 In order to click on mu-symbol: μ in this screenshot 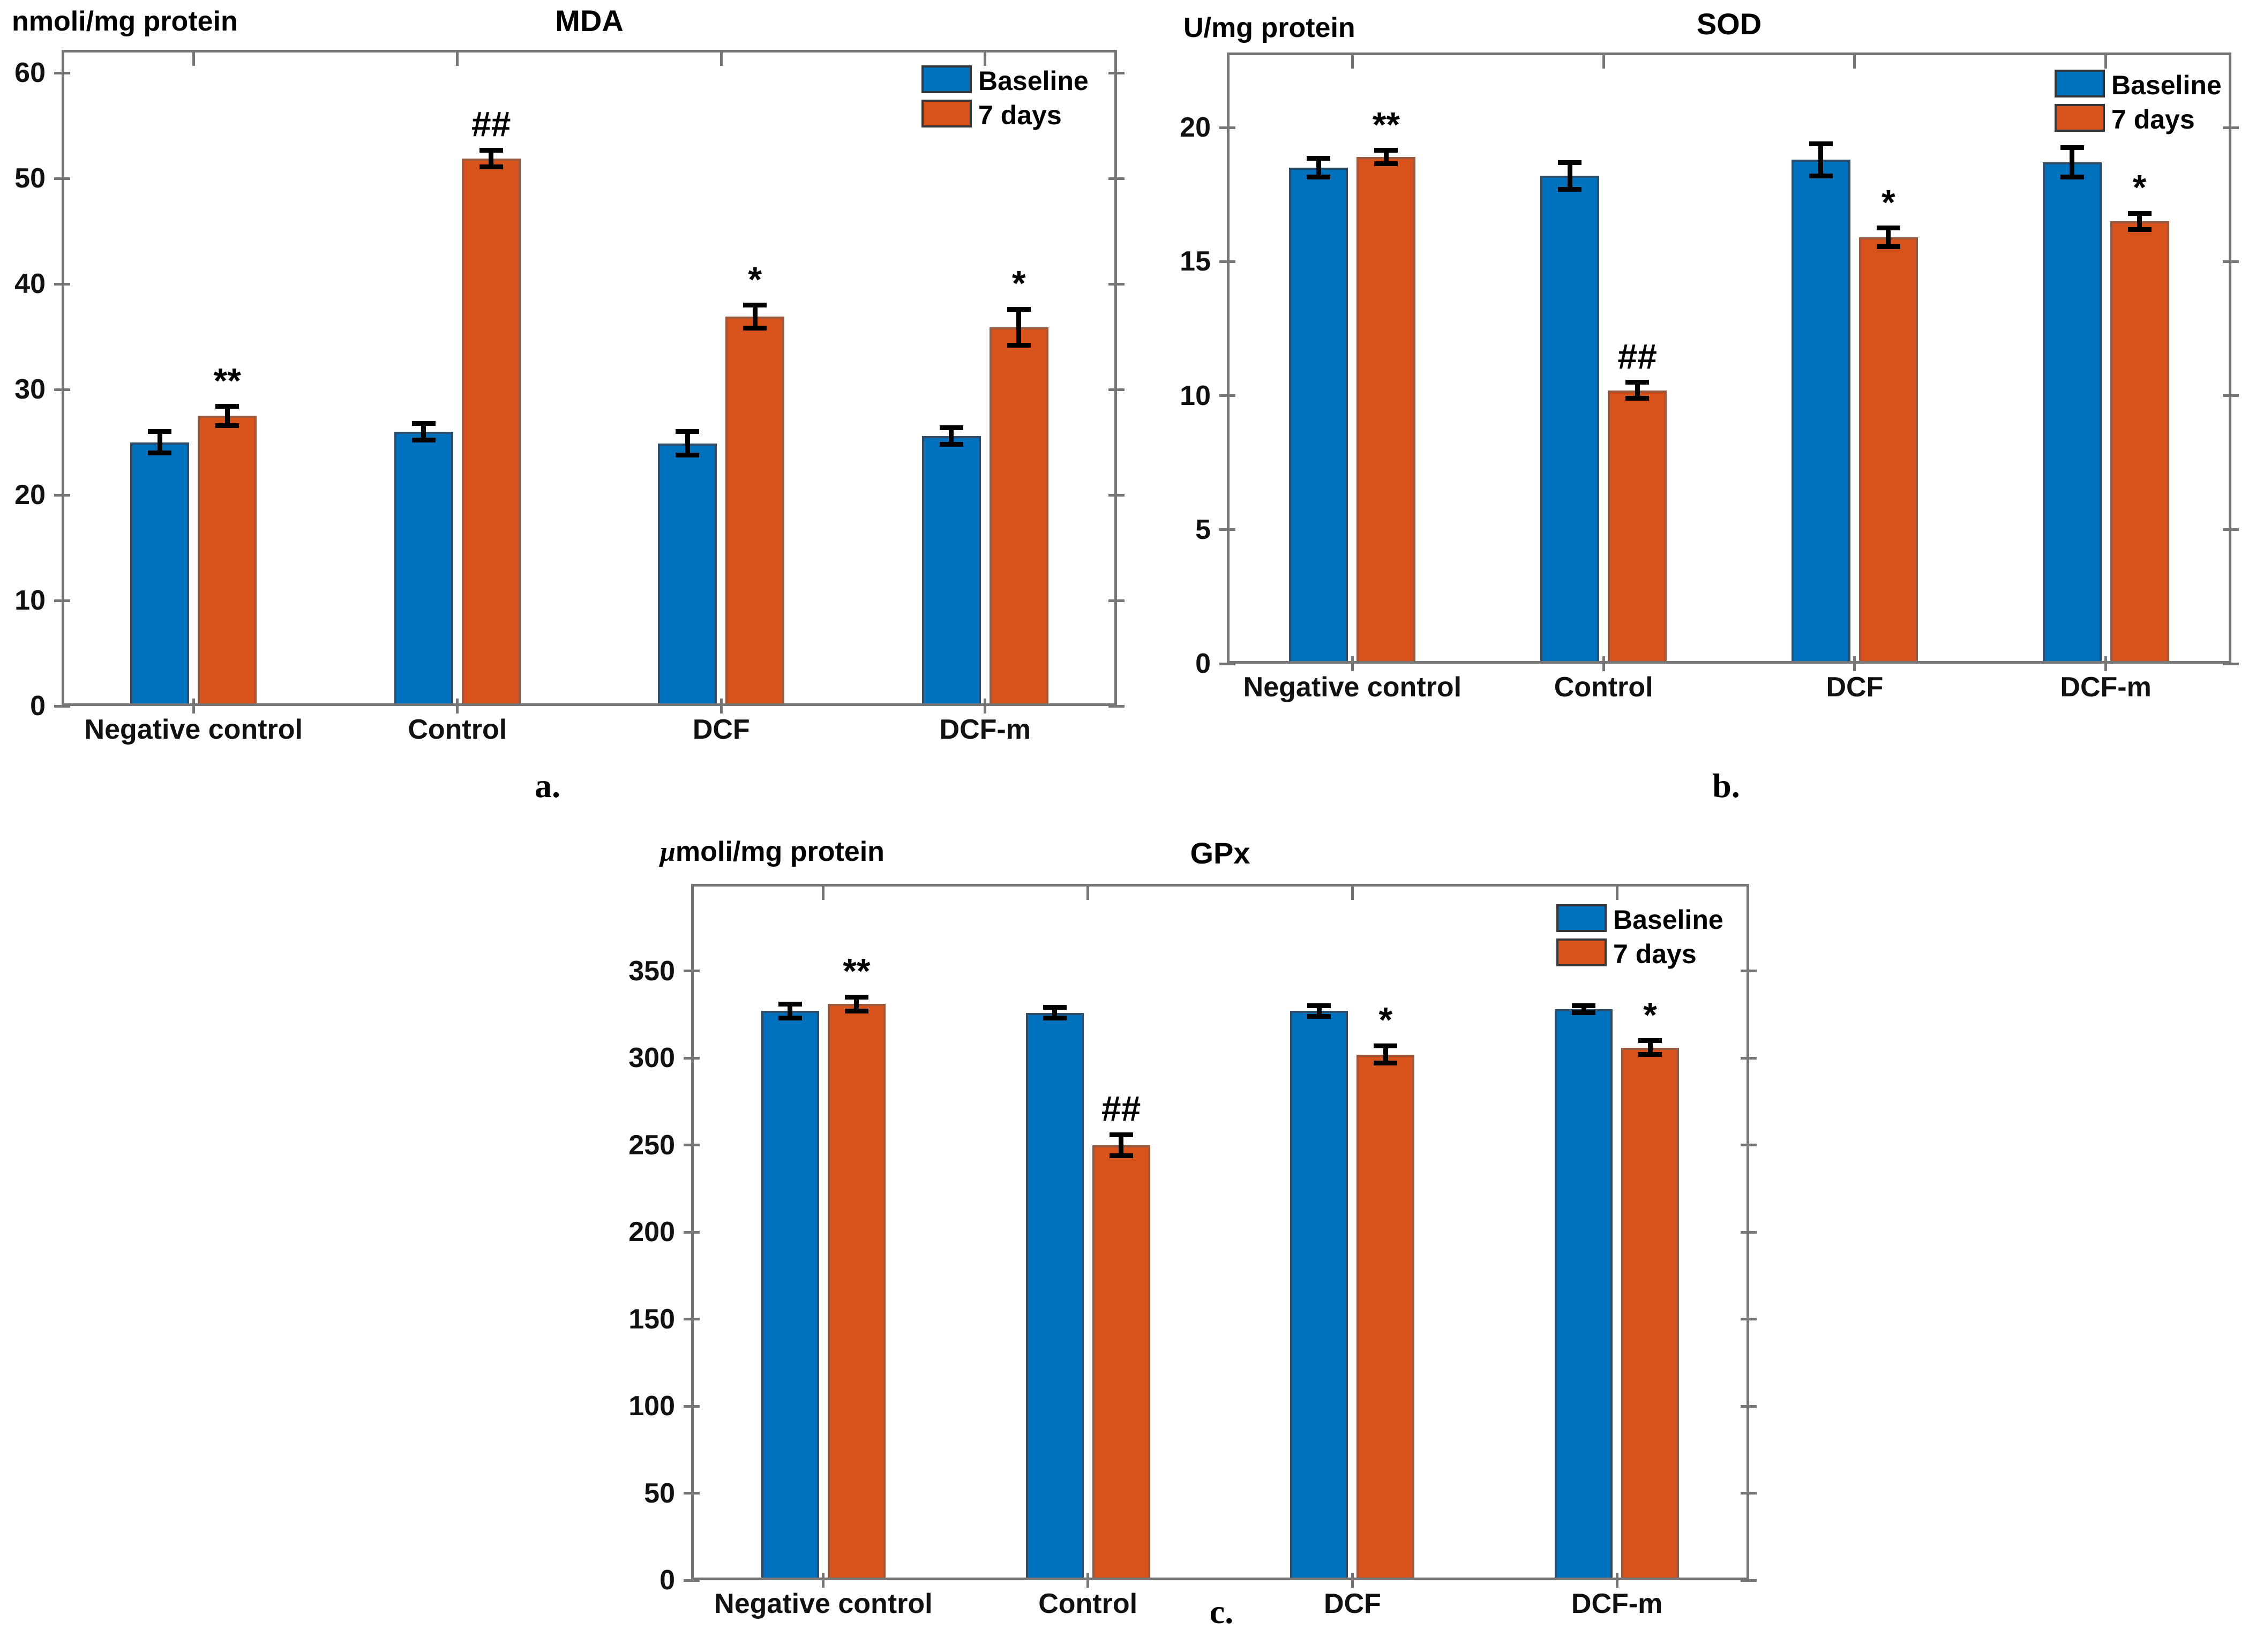, I will do `click(668, 852)`.